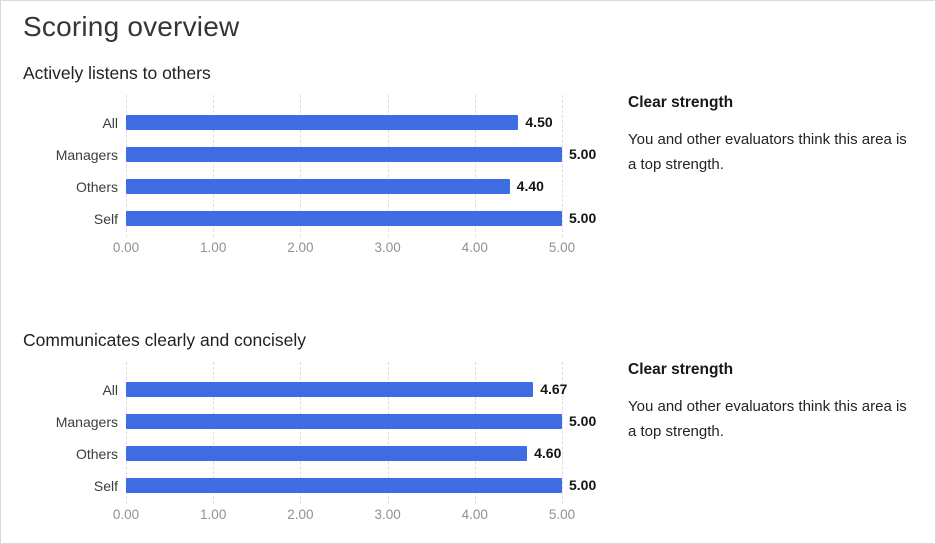  I want to click on bar-value-label: 4.40, so click(530, 186).